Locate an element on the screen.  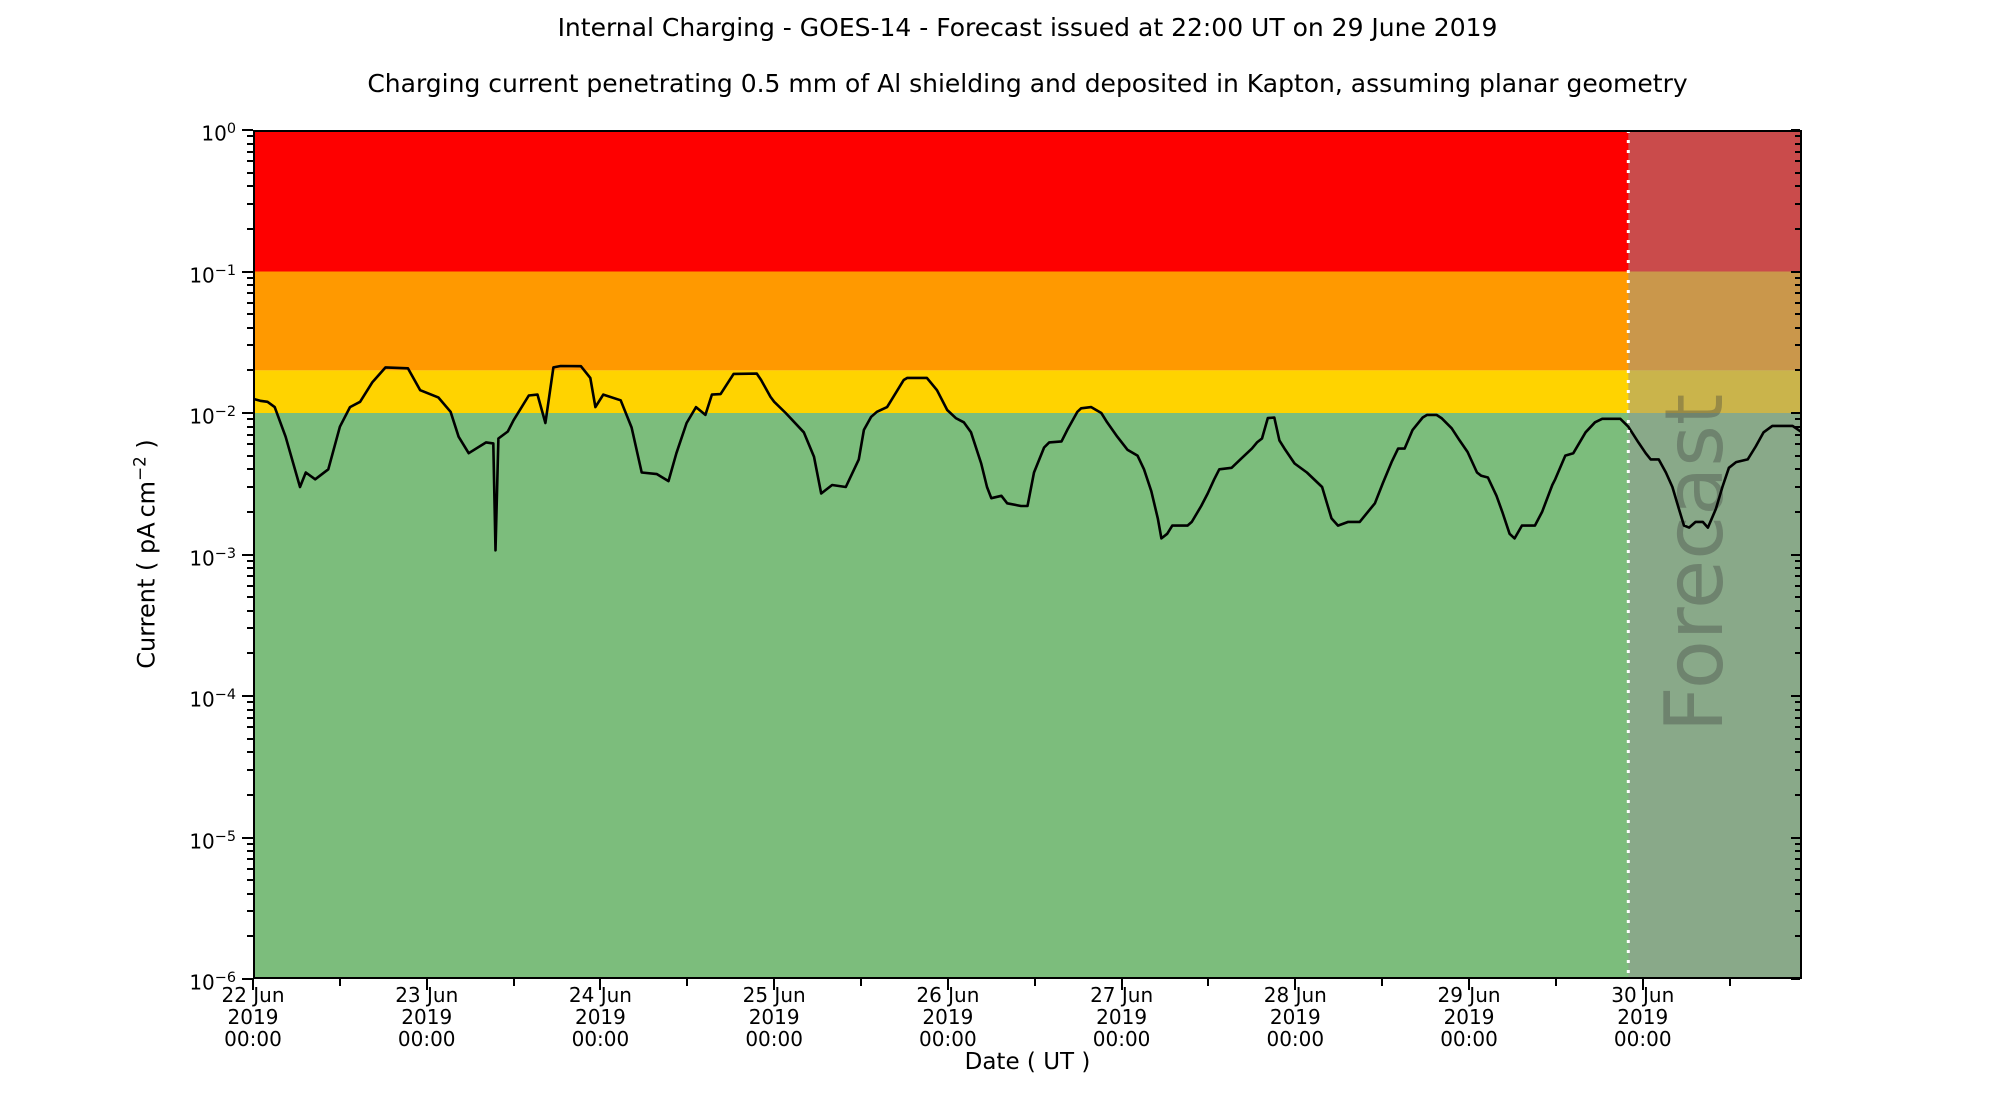
x-tick-label: 27 Jun 2019 00:00 is located at coordinates (1122, 1017).